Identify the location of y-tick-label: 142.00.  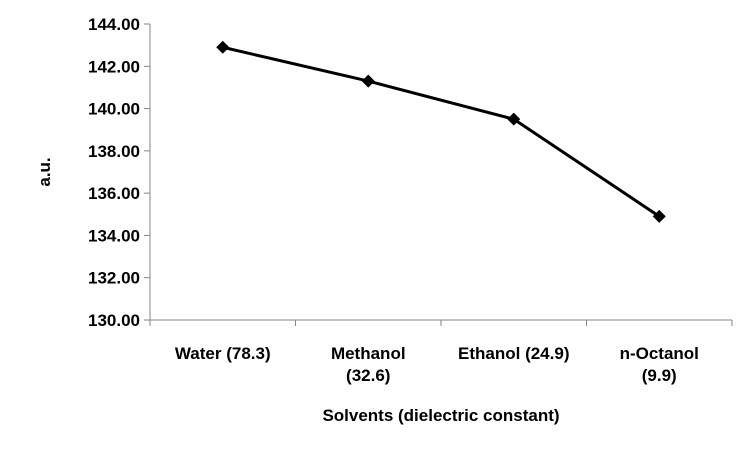
(114, 66).